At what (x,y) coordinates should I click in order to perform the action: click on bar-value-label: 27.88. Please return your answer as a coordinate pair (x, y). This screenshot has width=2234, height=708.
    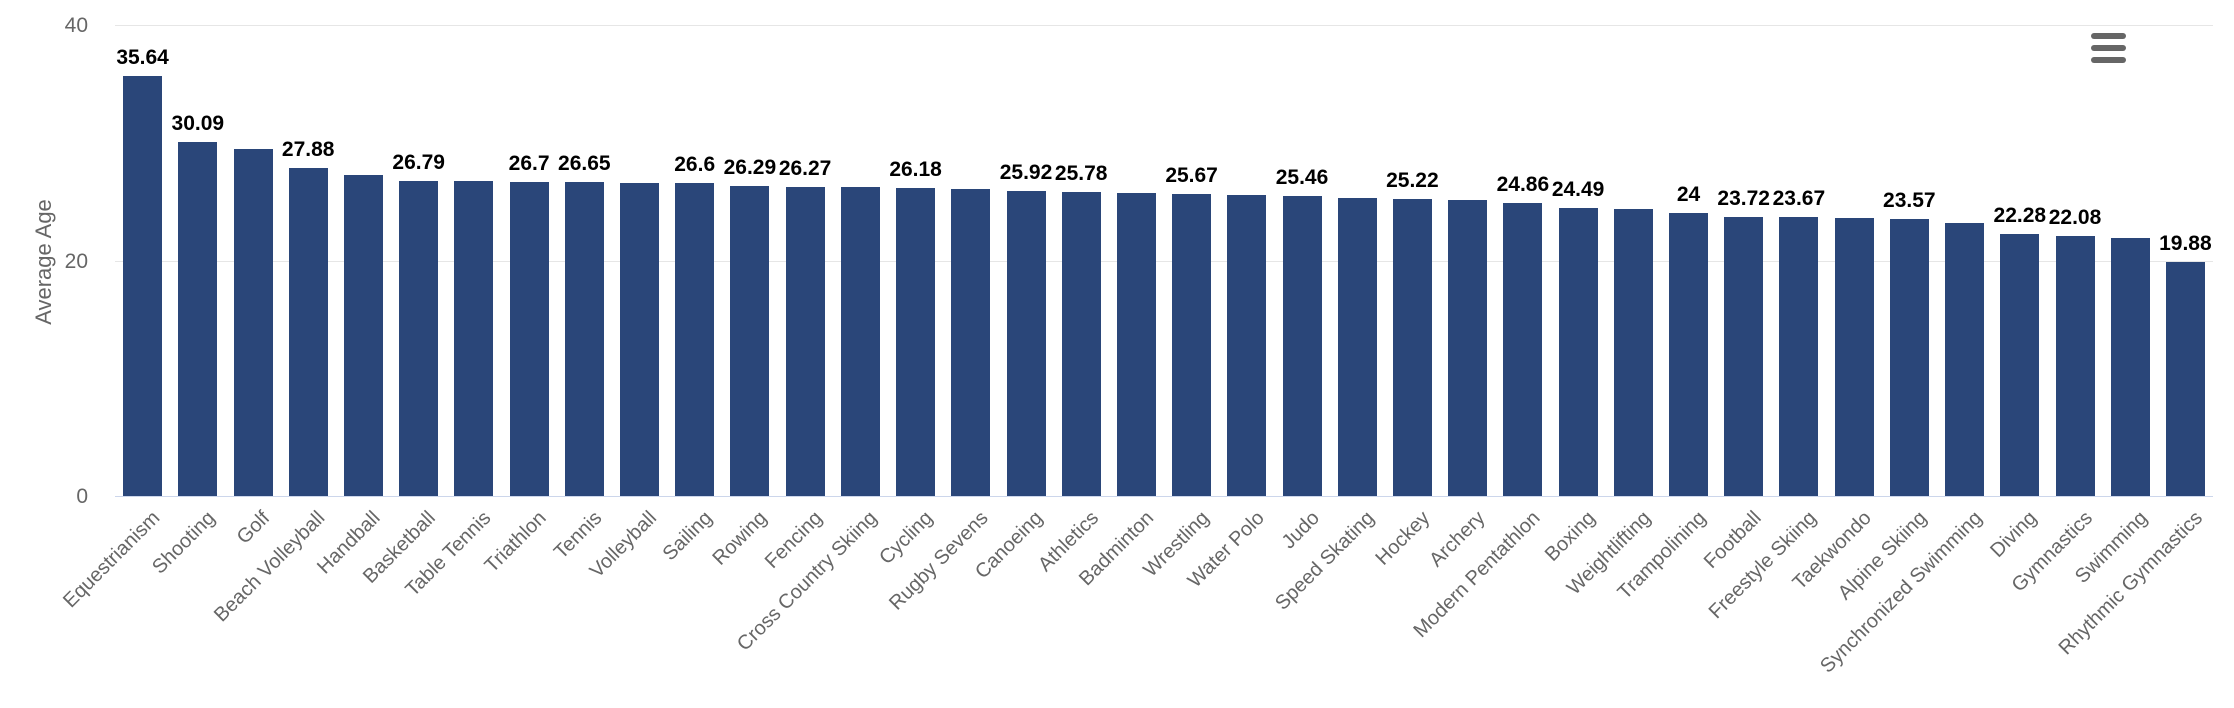
    Looking at the image, I should click on (308, 149).